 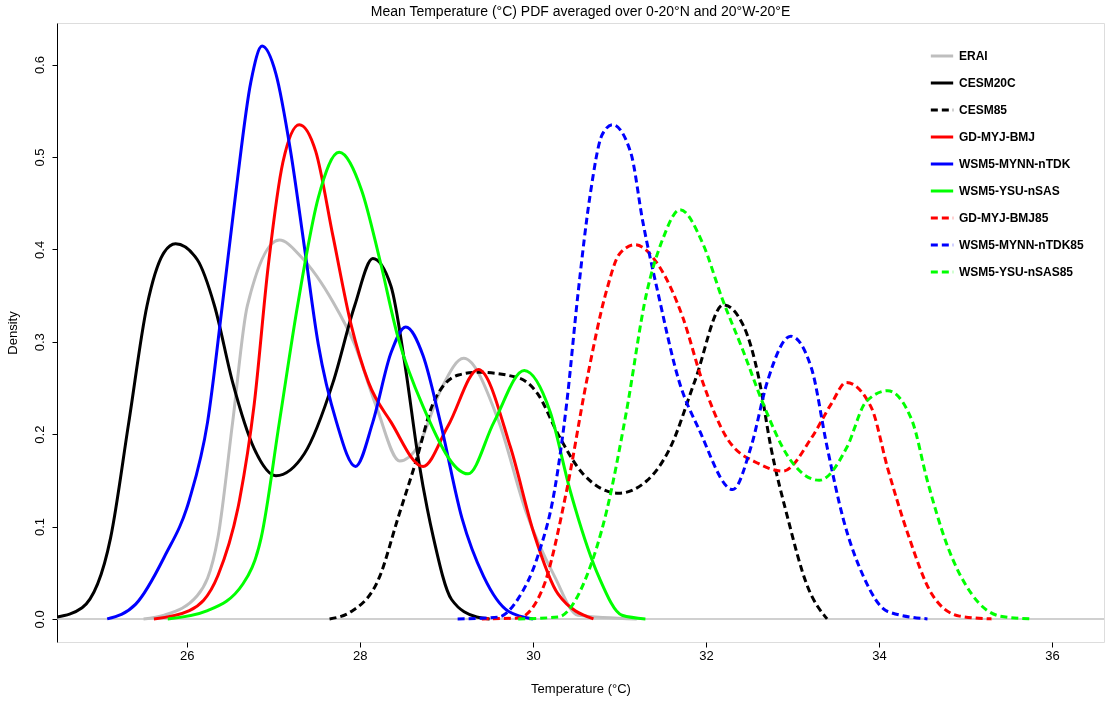 What do you see at coordinates (39, 65) in the screenshot?
I see `y-tick-label: 0.6` at bounding box center [39, 65].